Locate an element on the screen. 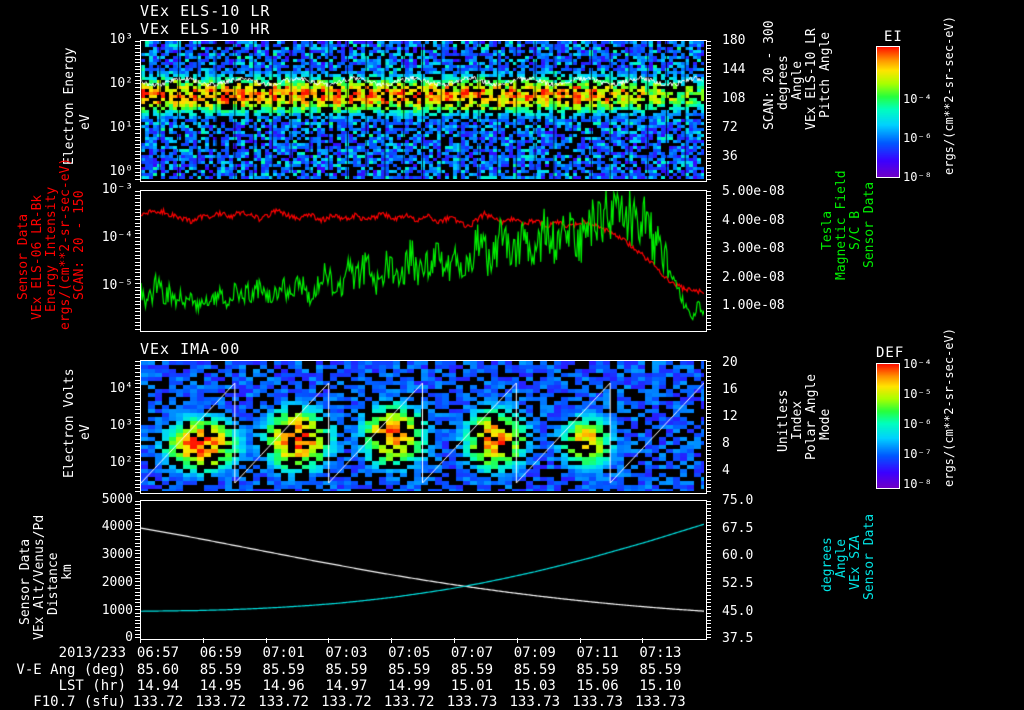 This screenshot has width=1024, height=710. panel1-ytick-1: 10² is located at coordinates (121, 83).